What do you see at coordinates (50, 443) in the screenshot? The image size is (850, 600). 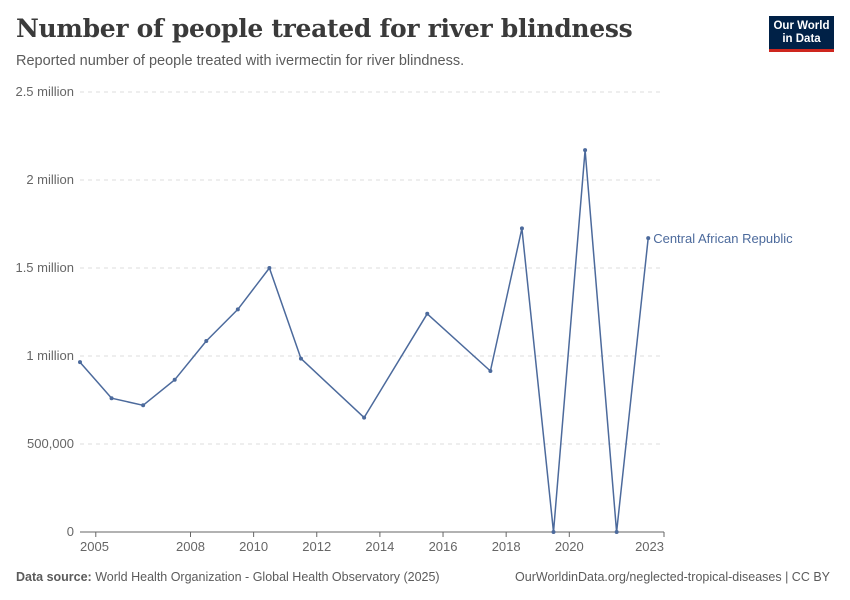 I see `y-tick-label: 500,000` at bounding box center [50, 443].